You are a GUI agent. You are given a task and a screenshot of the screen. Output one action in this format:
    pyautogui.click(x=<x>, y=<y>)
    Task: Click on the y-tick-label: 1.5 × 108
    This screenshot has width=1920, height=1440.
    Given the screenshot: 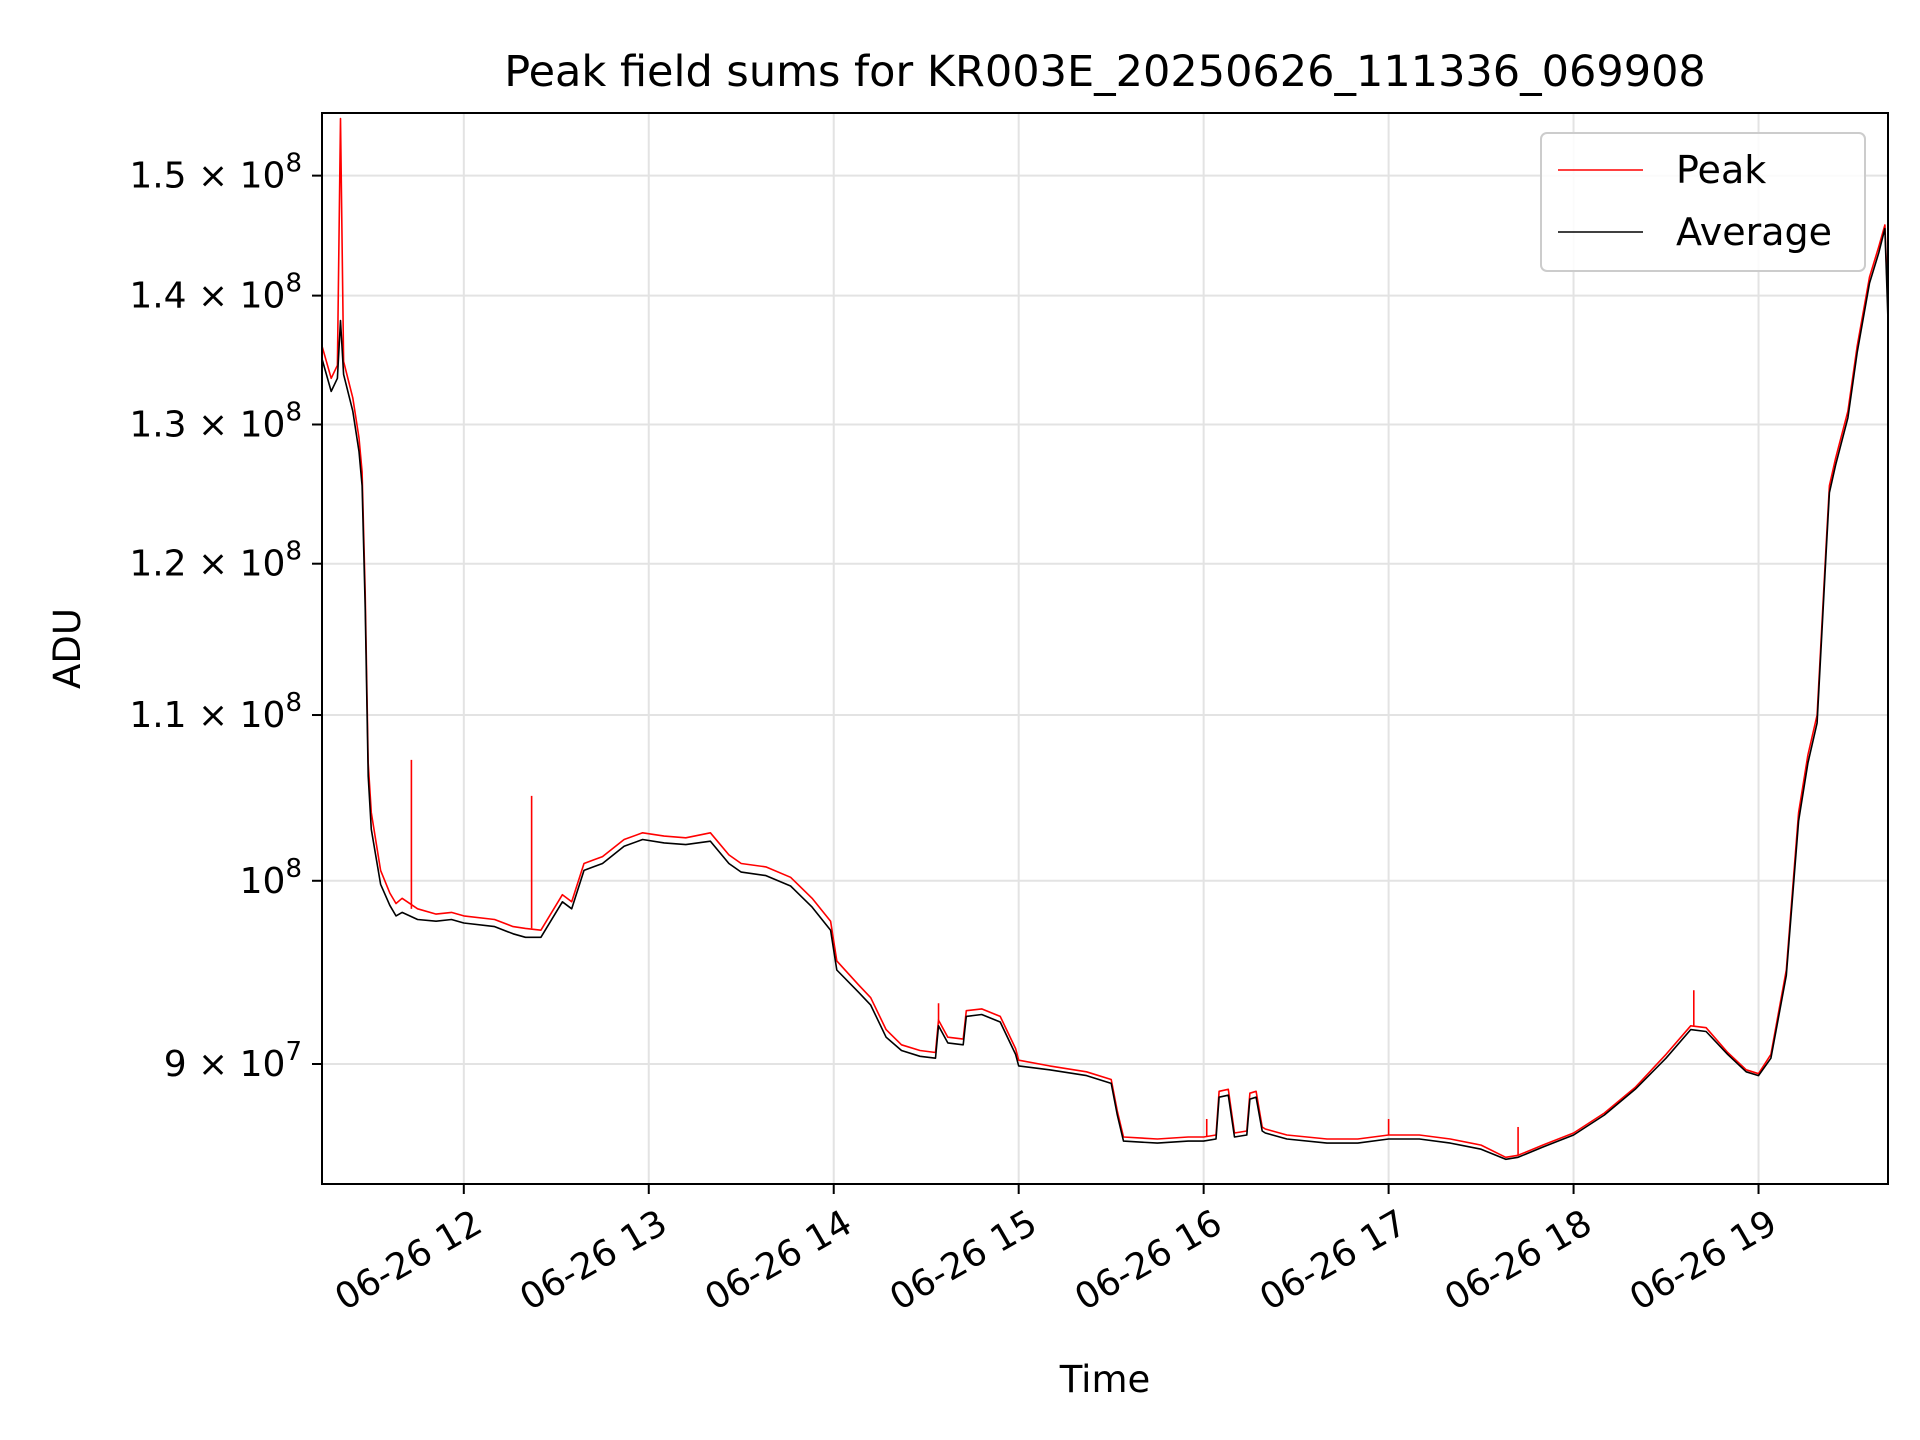 What is the action you would take?
    pyautogui.click(x=215, y=173)
    